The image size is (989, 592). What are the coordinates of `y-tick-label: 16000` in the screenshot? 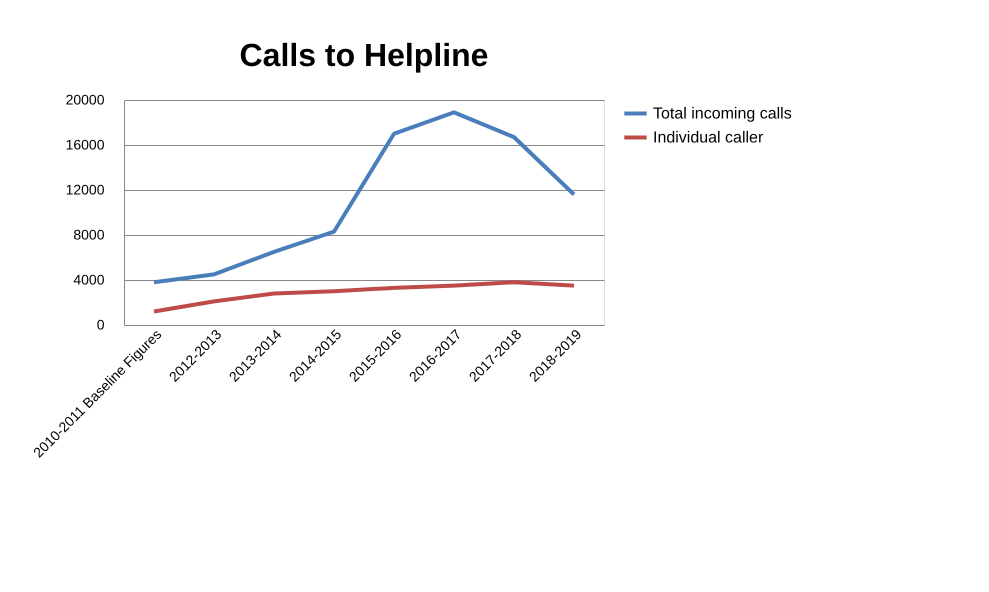 It's located at (85, 144).